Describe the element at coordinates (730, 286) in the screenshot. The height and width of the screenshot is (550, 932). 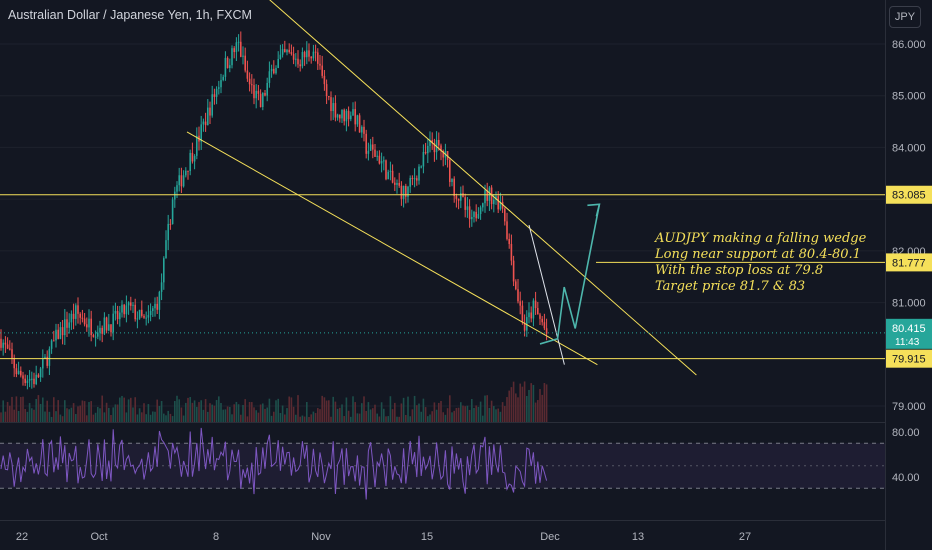
I see `note-line-4: Target price 81.7 & 83` at that location.